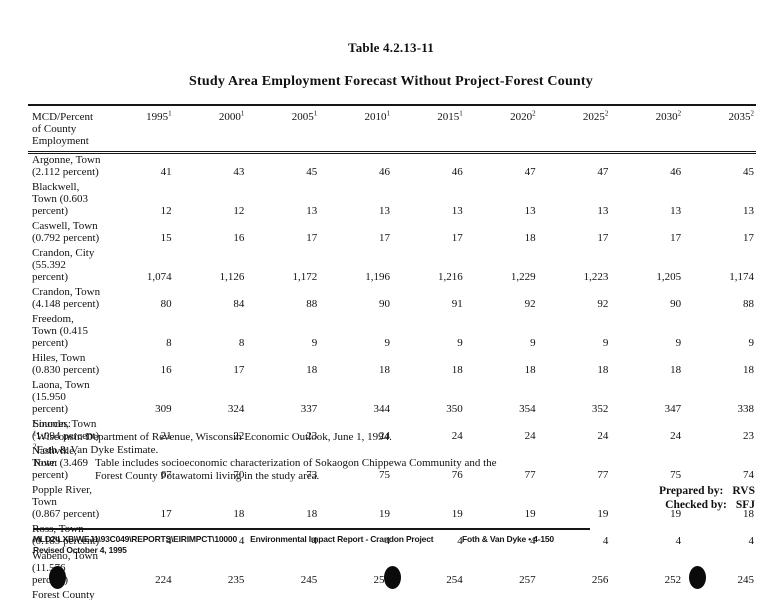 The height and width of the screenshot is (600, 782). I want to click on cell-value: 235, so click(236, 580).